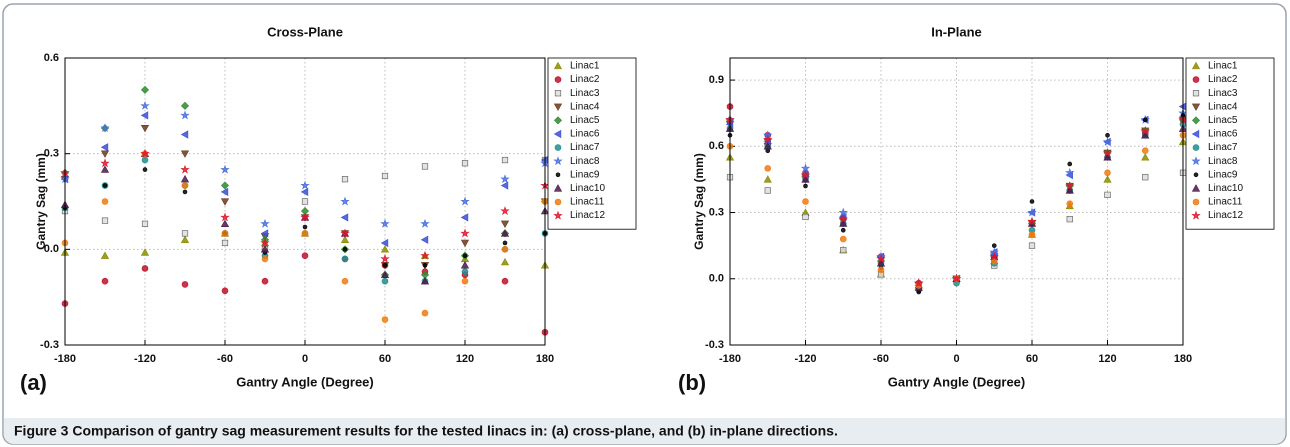  I want to click on panel-label: (a), so click(33, 382).